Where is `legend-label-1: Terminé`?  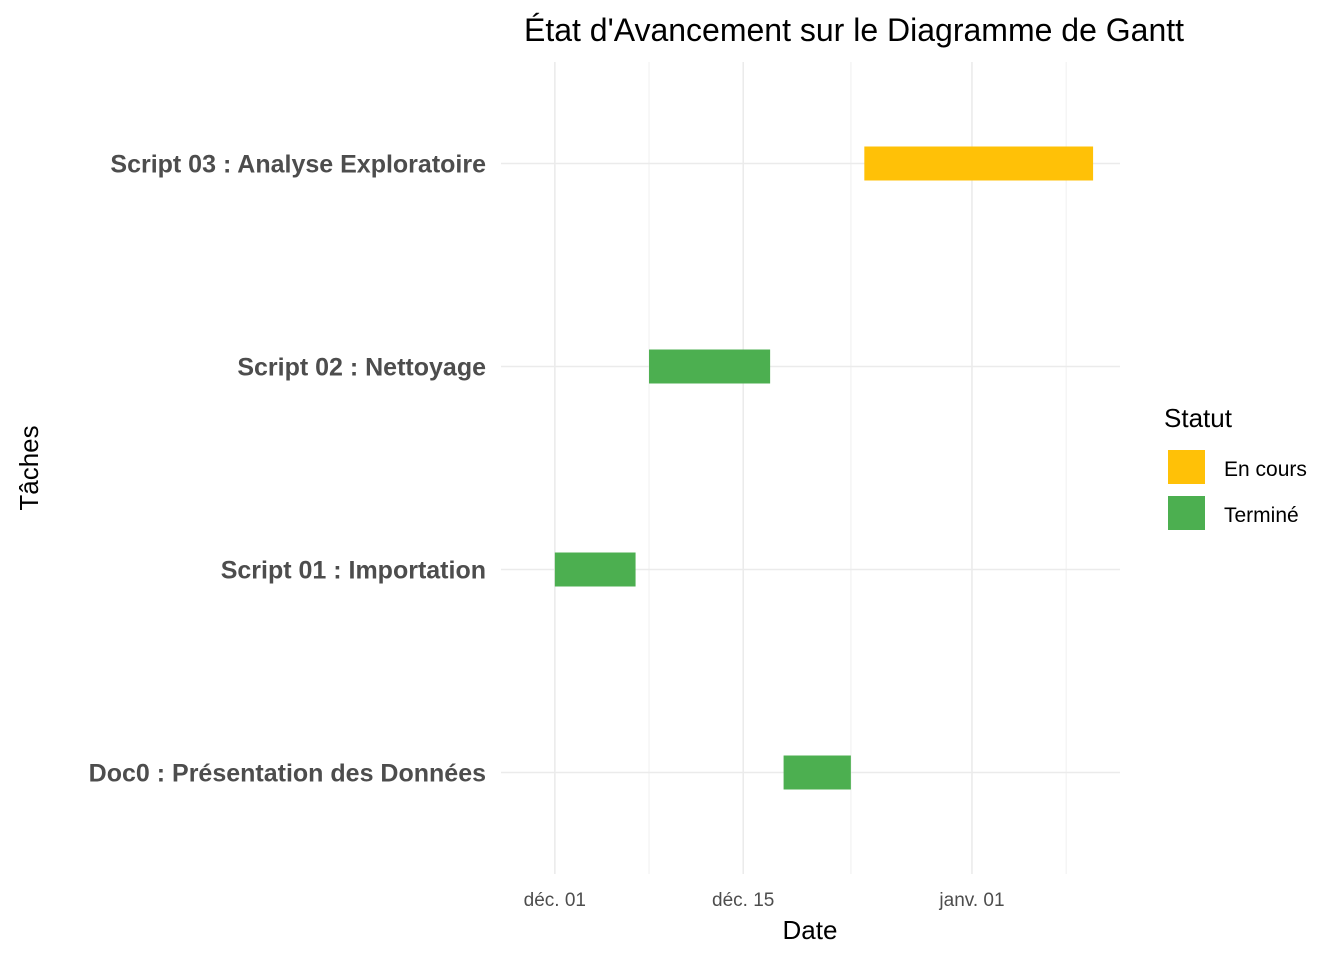 legend-label-1: Terminé is located at coordinates (1261, 515).